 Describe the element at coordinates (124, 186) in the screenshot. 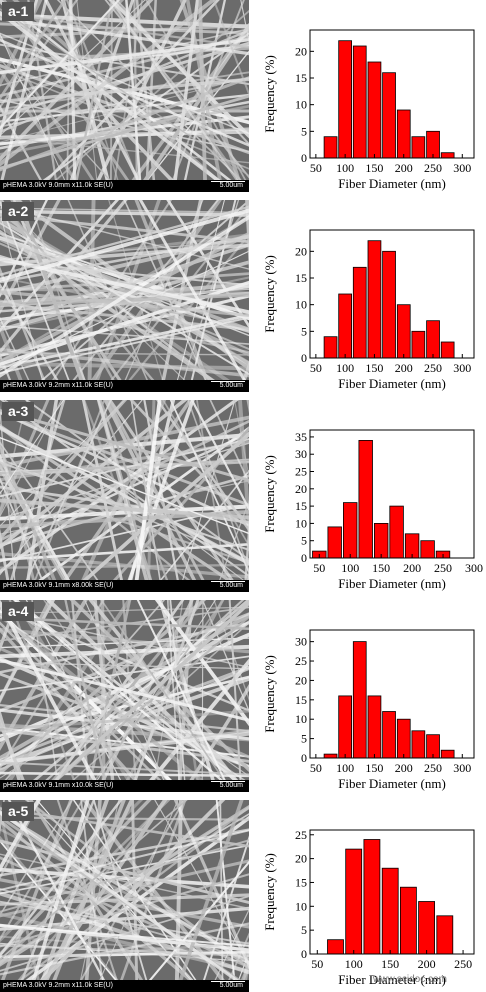

I see `sem-info-bar: pHEMA 3.0kV 9.0mm x11.0k SE(U) 5.00um` at that location.